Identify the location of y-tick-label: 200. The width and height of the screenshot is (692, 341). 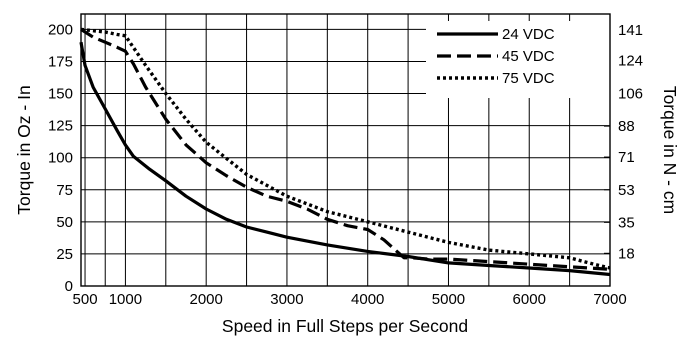
(60, 29).